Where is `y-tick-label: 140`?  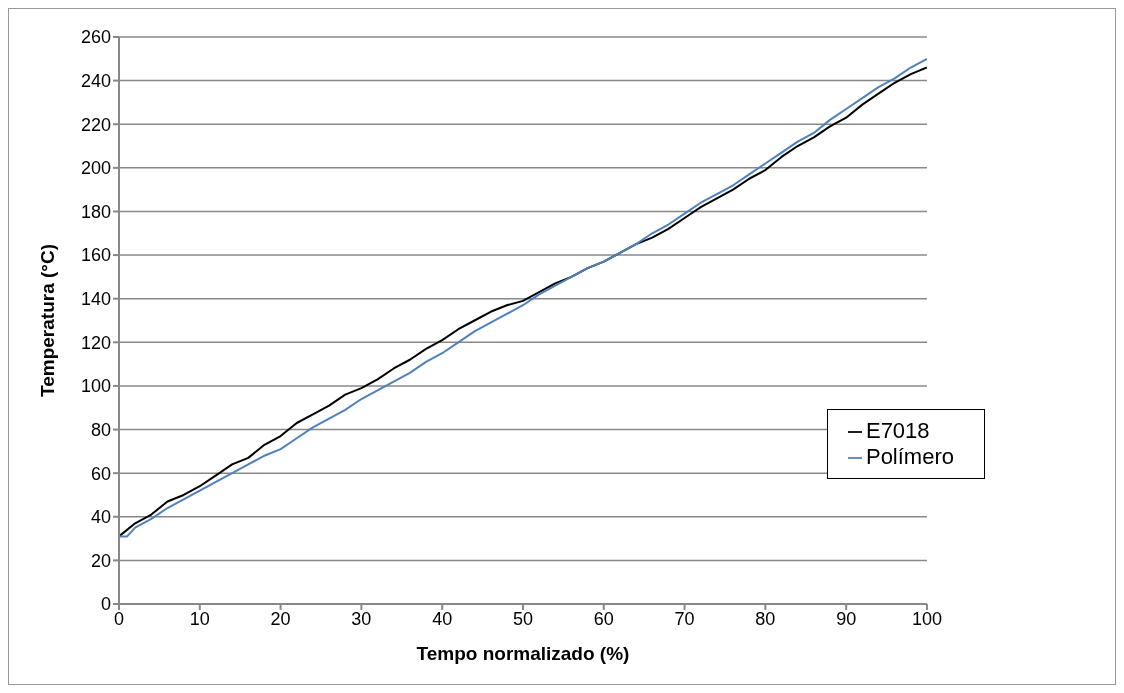
y-tick-label: 140 is located at coordinates (95, 299).